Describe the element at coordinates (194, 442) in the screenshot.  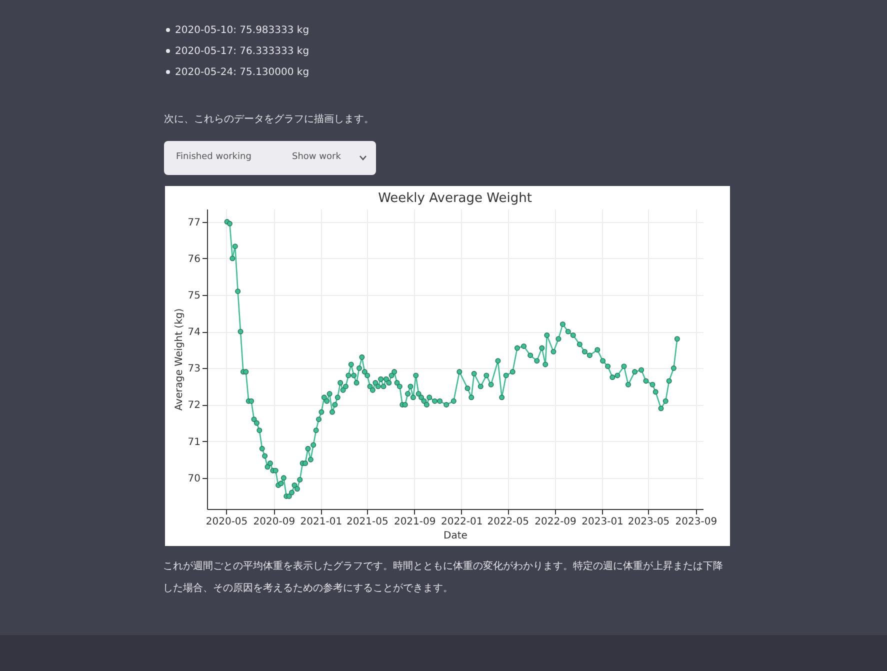
I see `y-tick-label: 71` at that location.